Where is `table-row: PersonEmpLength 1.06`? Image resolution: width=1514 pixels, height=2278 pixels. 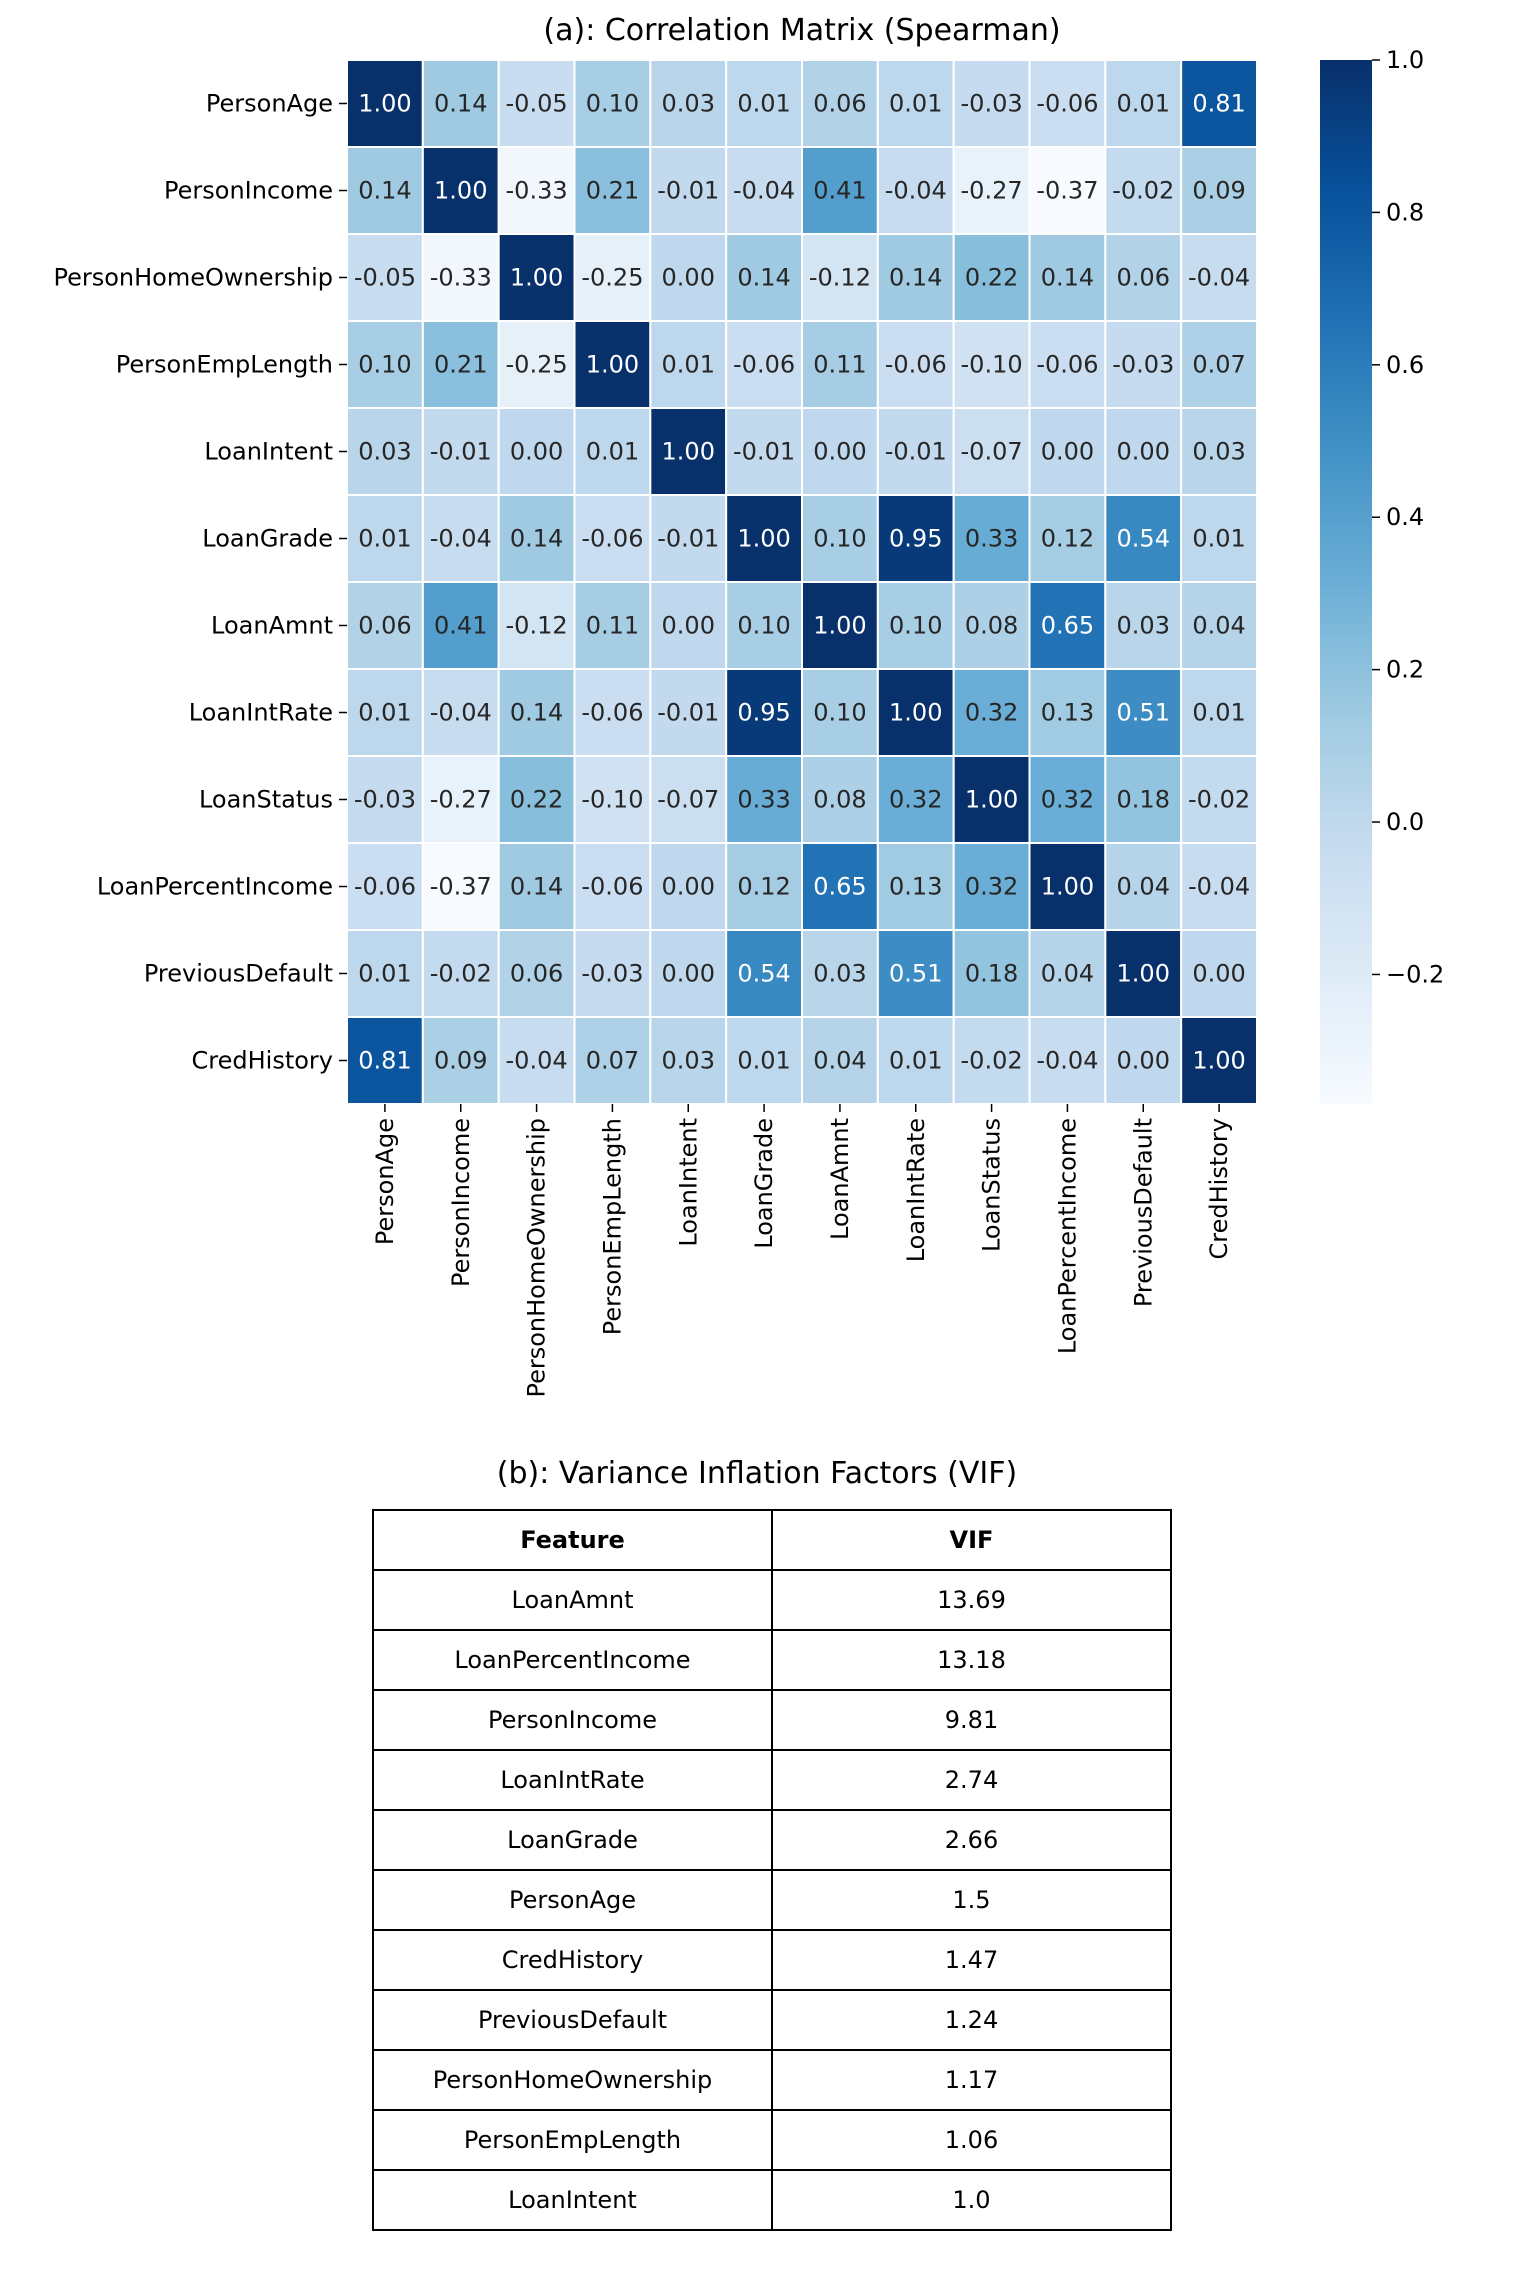 table-row: PersonEmpLength 1.06 is located at coordinates (772, 2140).